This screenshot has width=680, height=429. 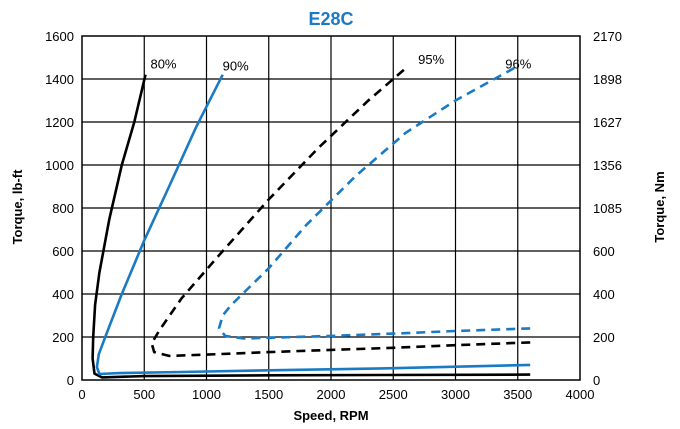 I want to click on y2-tick-label: 1085, so click(x=607, y=208).